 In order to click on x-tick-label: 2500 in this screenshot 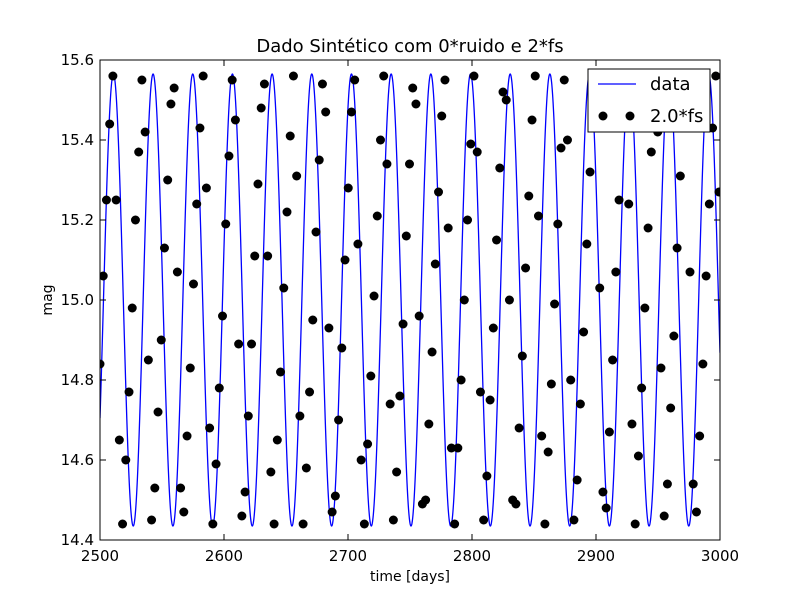, I will do `click(100, 556)`.